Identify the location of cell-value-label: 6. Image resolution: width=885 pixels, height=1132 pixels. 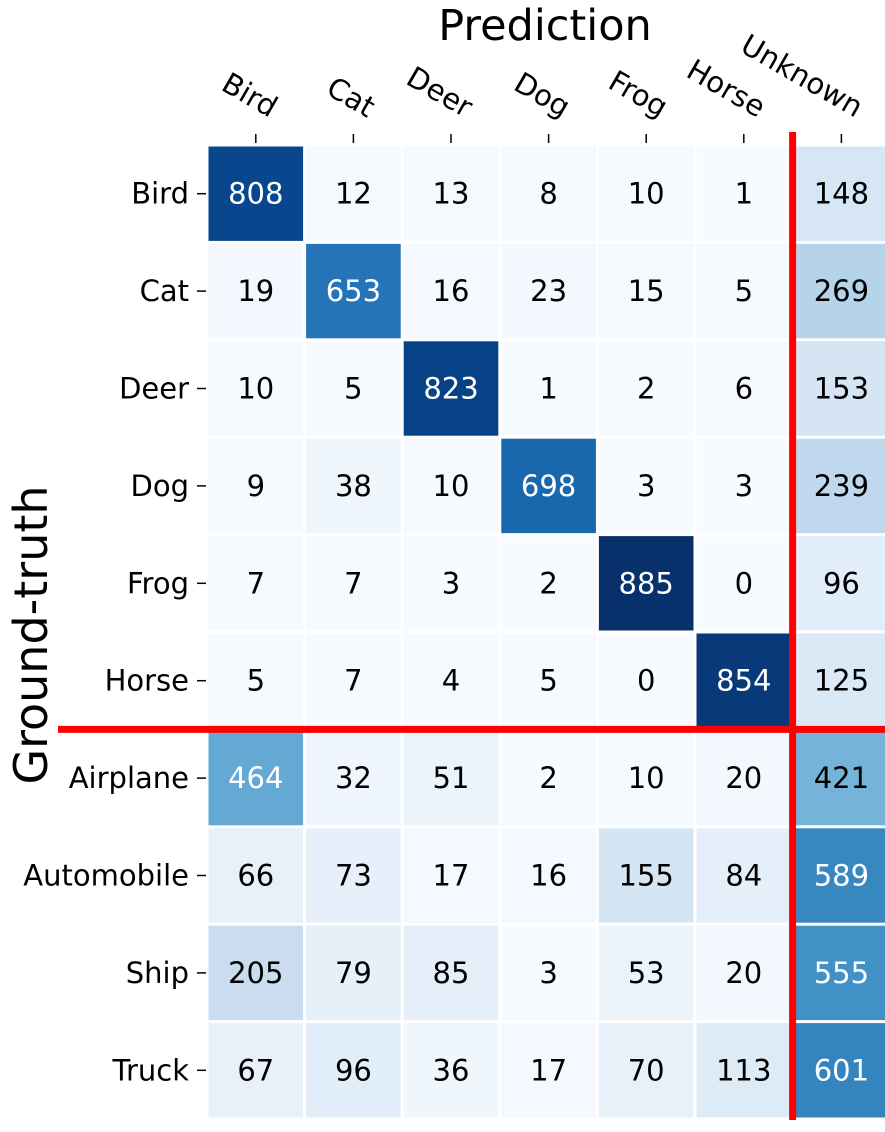
(744, 389).